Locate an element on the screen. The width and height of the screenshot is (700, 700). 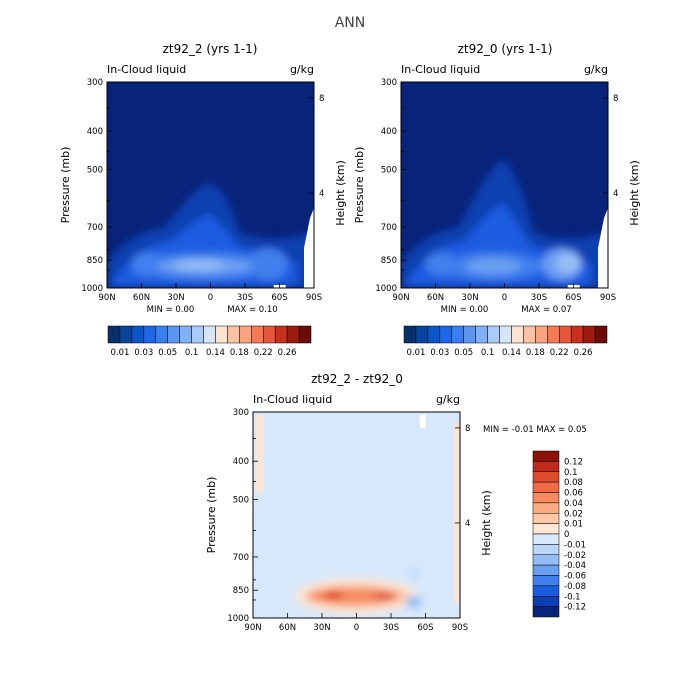
y-tick-label: 500 is located at coordinates (241, 500).